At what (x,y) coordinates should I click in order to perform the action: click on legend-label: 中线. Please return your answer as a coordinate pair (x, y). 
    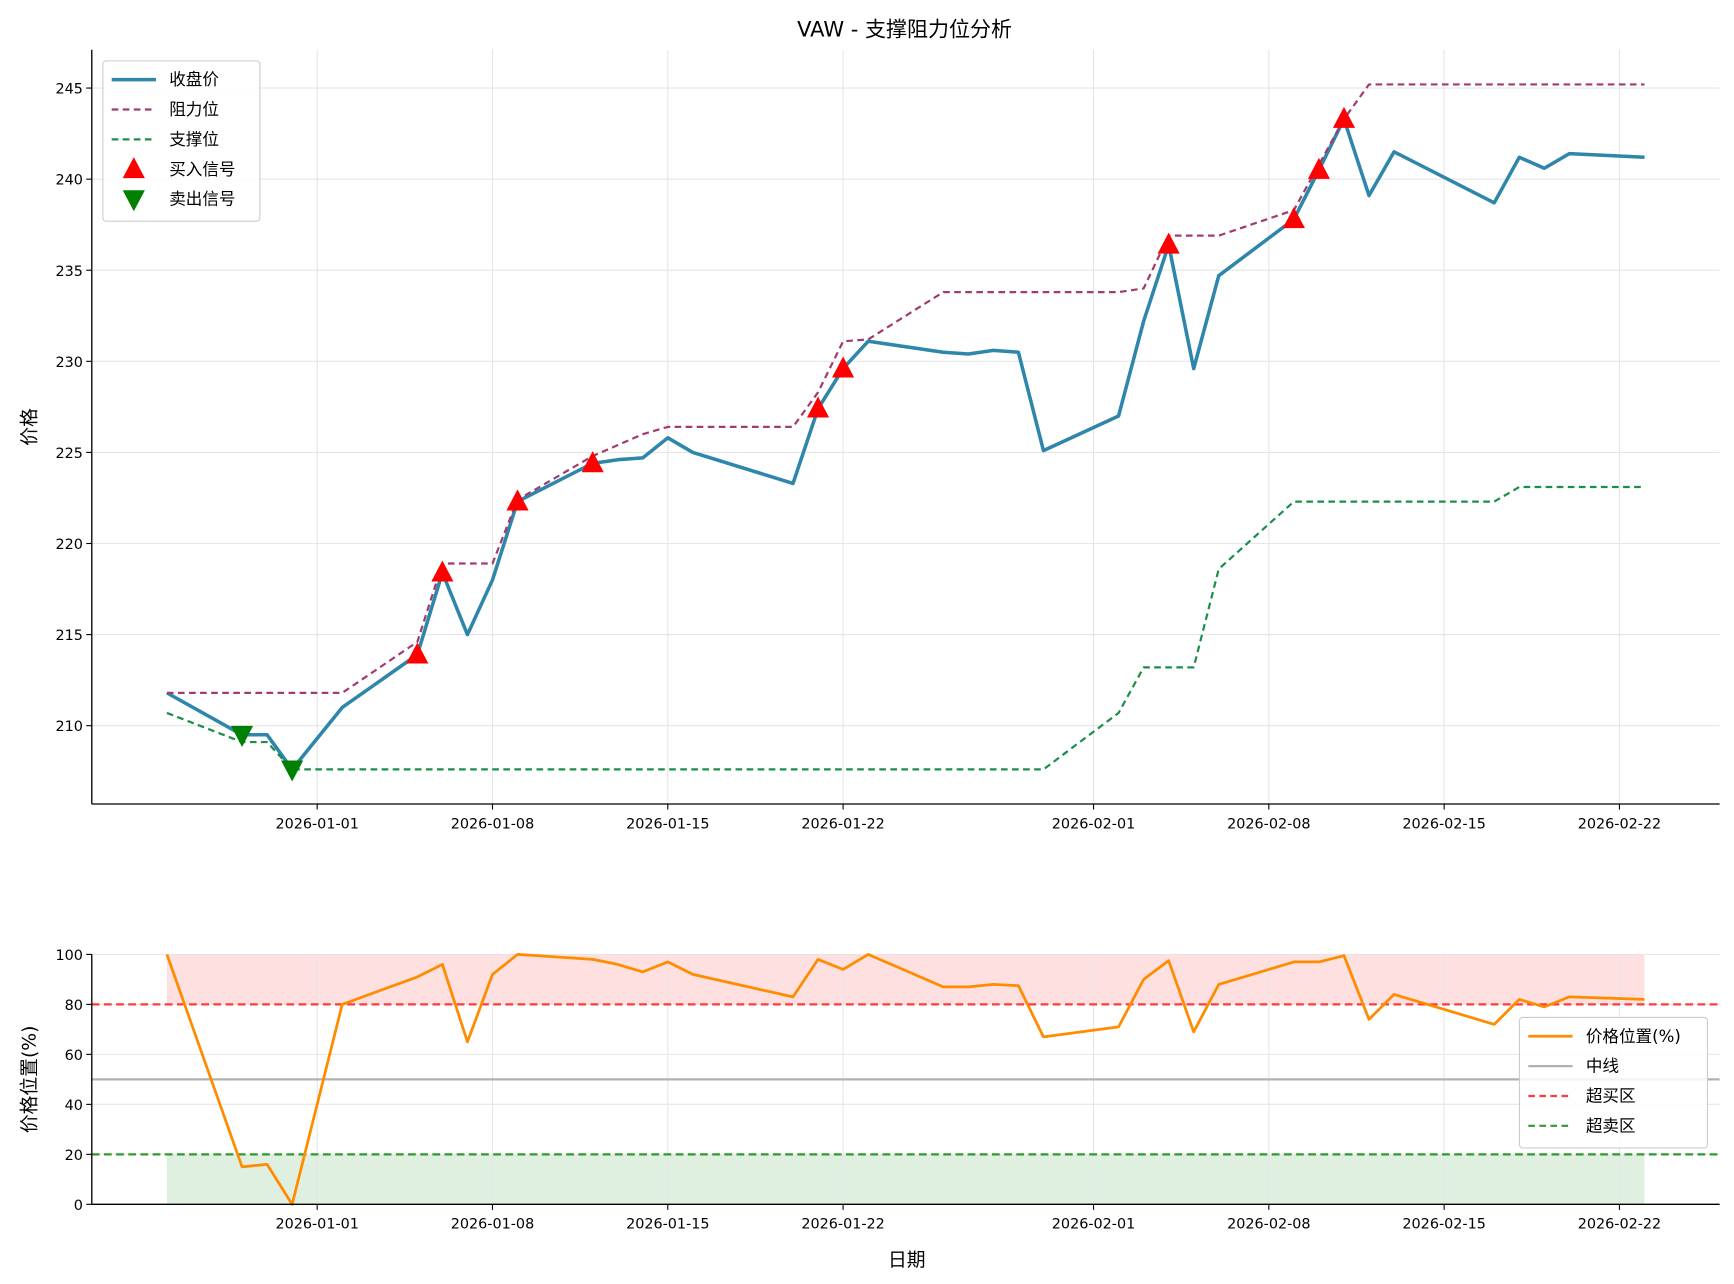
    Looking at the image, I should click on (1602, 1066).